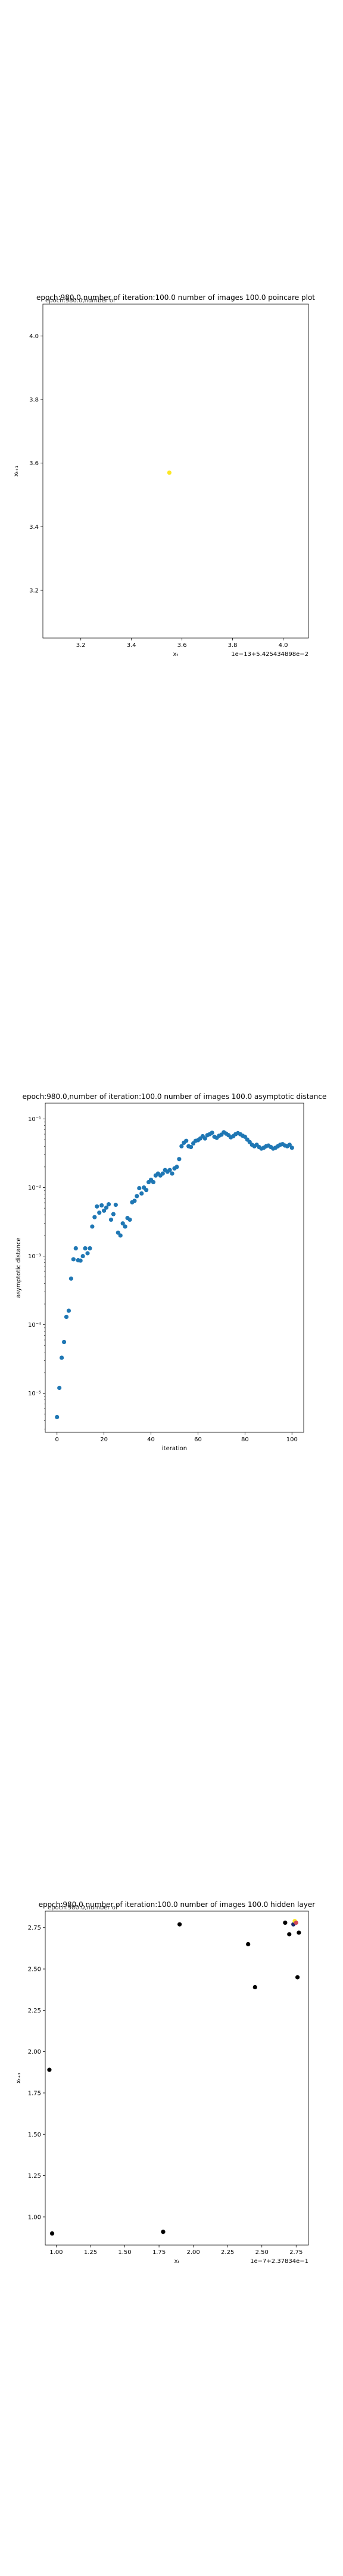 This screenshot has height=2576, width=343. What do you see at coordinates (35, 2217) in the screenshot?
I see `y-tick-label: 1.00` at bounding box center [35, 2217].